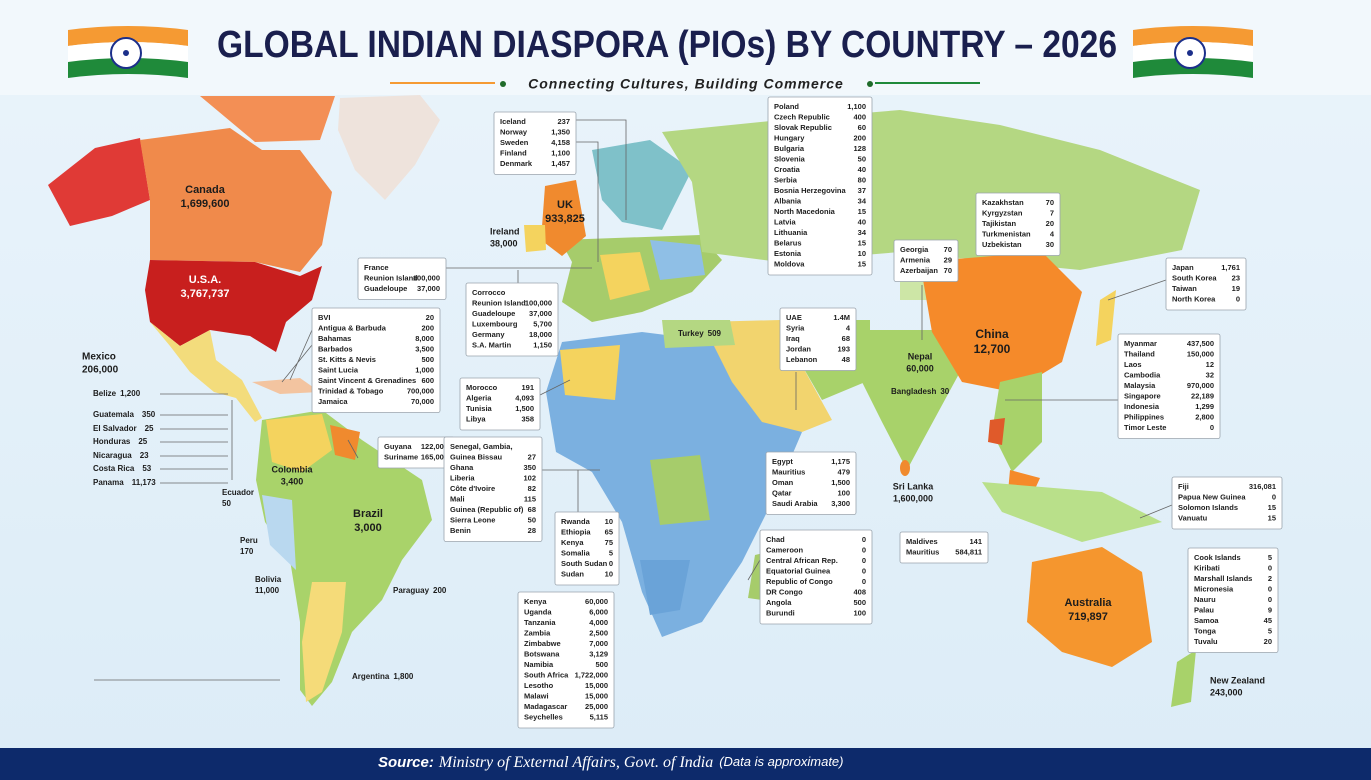 The image size is (1371, 780). I want to click on country-value: 70, so click(1050, 202).